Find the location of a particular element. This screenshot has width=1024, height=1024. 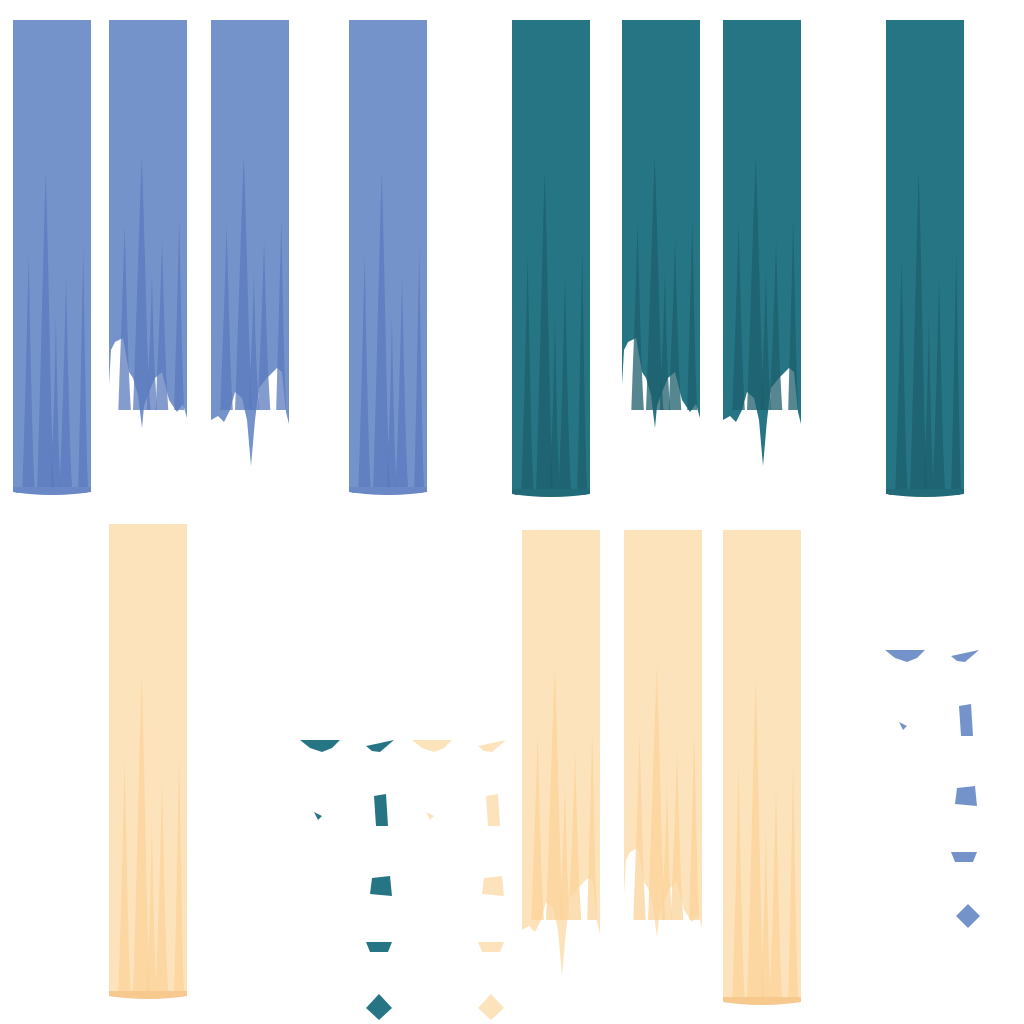

curtain-cream-full-11-hem is located at coordinates (762, 1001).